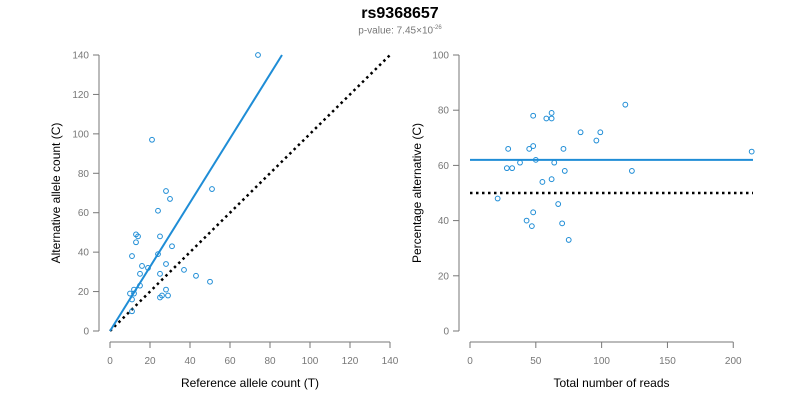 The height and width of the screenshot is (400, 800). What do you see at coordinates (417, 193) in the screenshot?
I see `y-axis-title: Percentage alternative (C)` at bounding box center [417, 193].